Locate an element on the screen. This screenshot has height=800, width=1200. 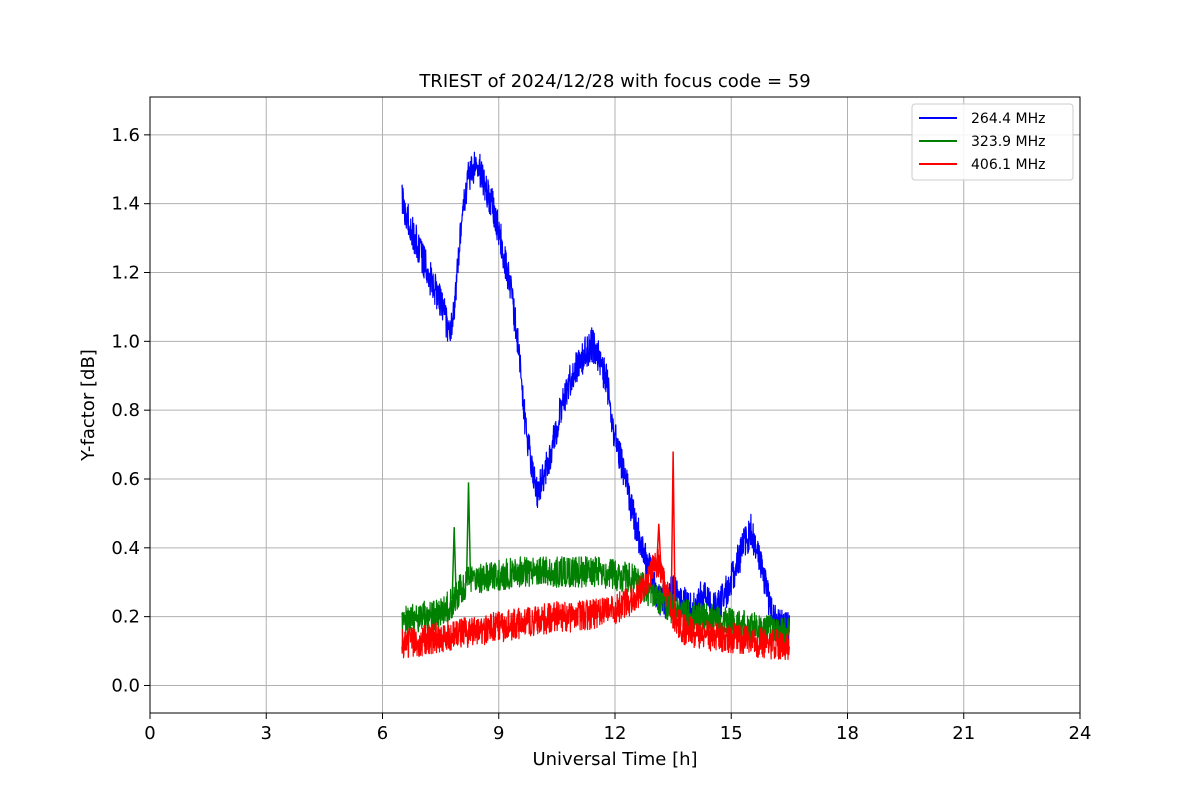
y-tick-label: 1.4 is located at coordinates (125, 204).